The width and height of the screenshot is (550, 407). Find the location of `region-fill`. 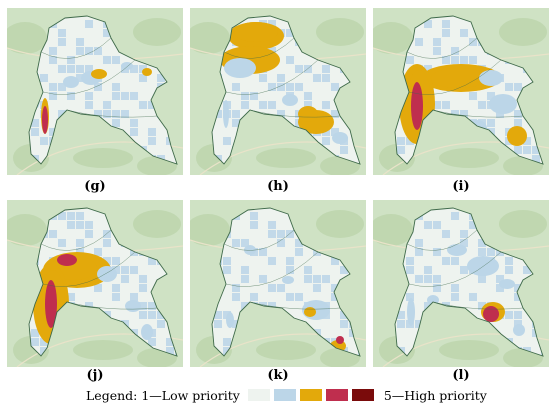

region-fill is located at coordinates (103, 90).